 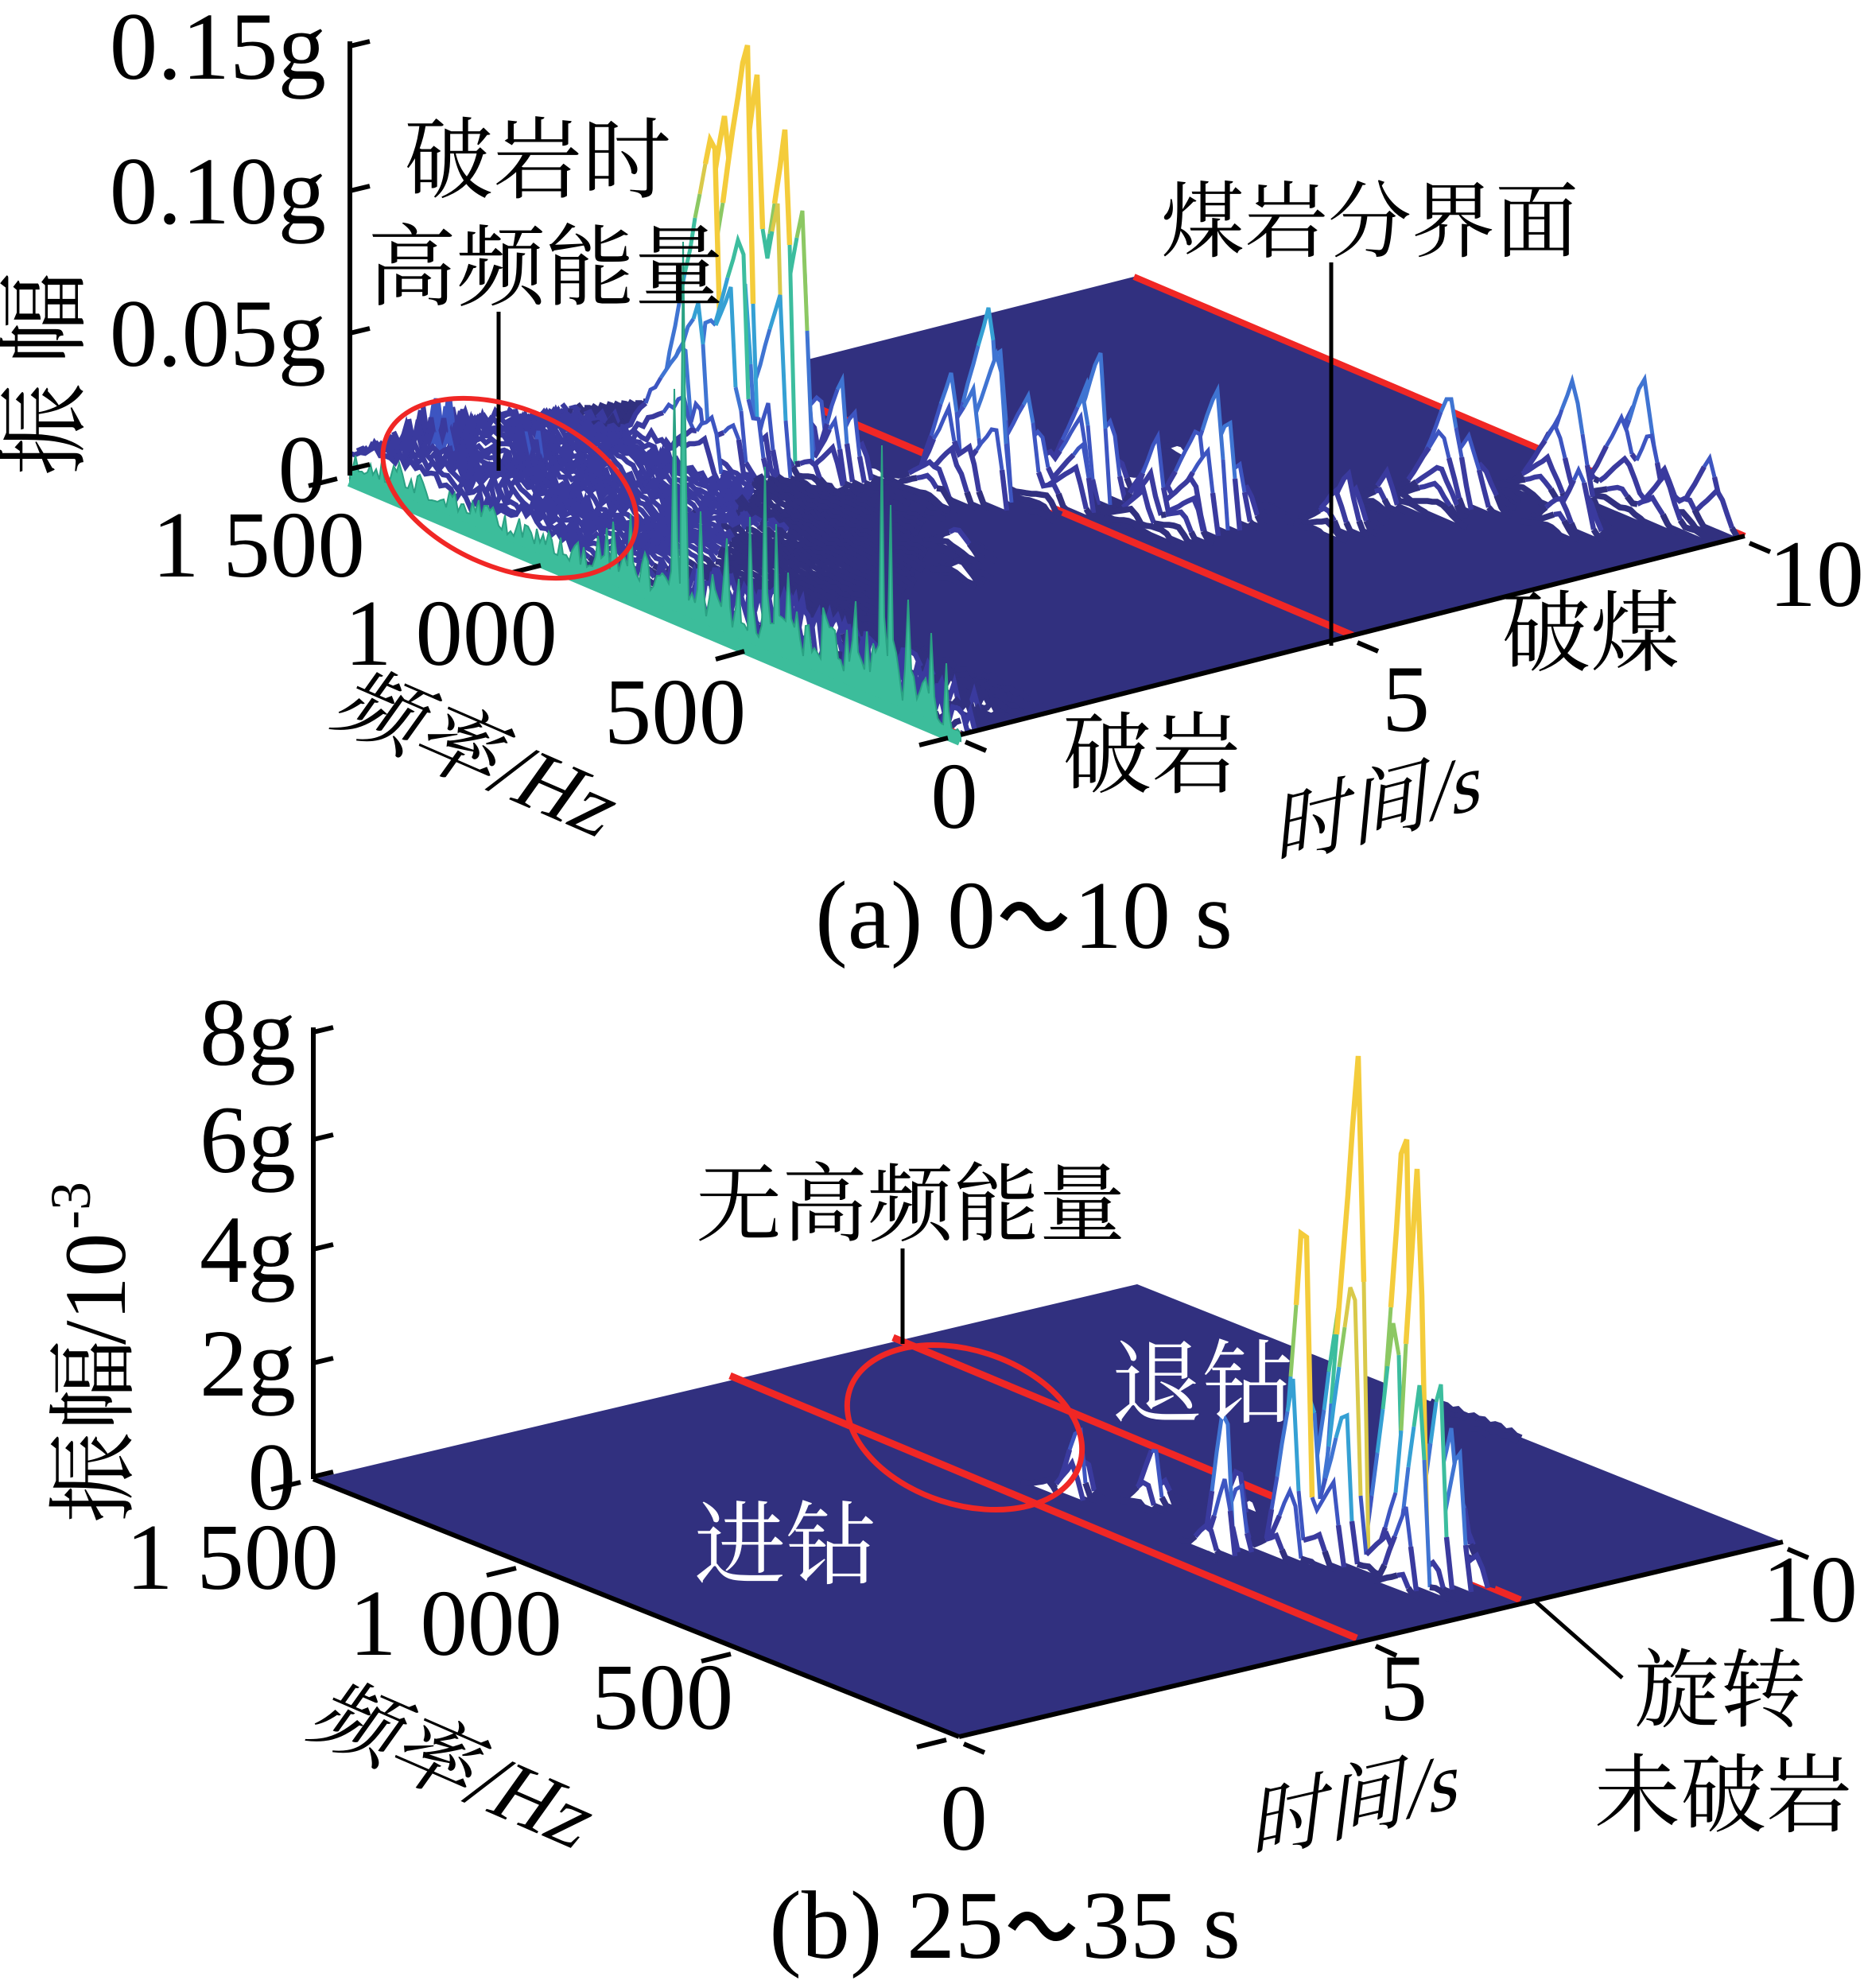 I want to click on svg-text: 35 s, so click(x=1161, y=1925).